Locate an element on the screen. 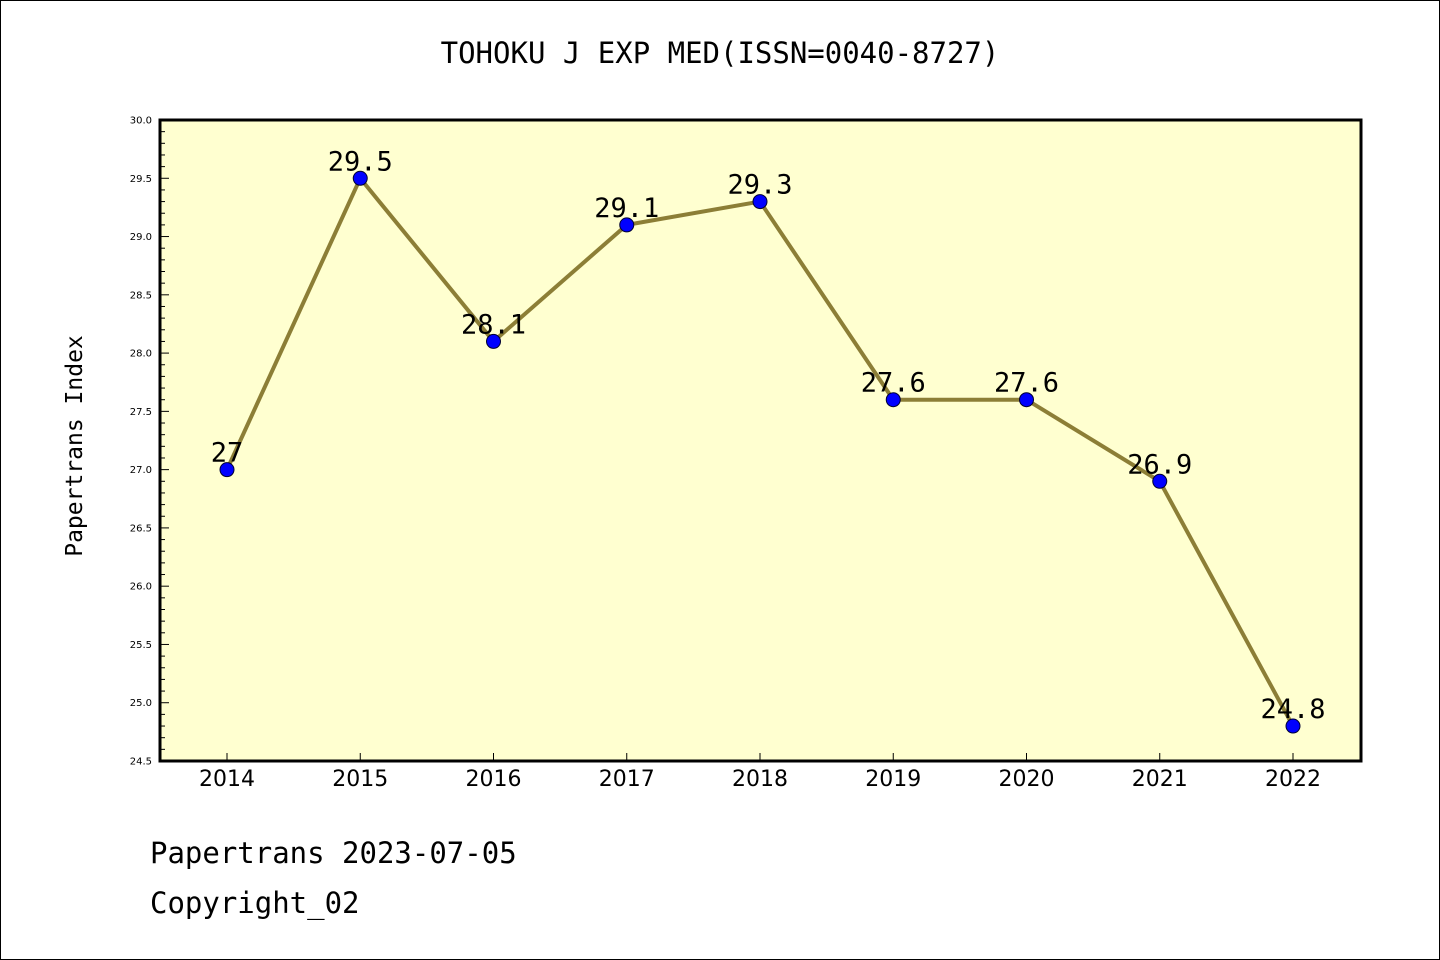 The image size is (1440, 960). x-tick-label: 2022 is located at coordinates (1293, 779).